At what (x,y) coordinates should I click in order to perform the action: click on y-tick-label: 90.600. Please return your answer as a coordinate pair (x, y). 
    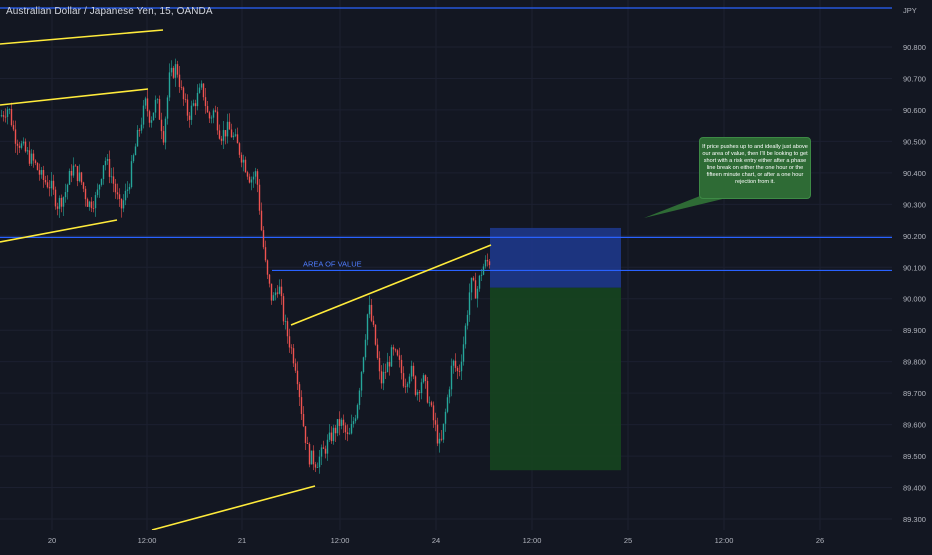
    Looking at the image, I should click on (914, 110).